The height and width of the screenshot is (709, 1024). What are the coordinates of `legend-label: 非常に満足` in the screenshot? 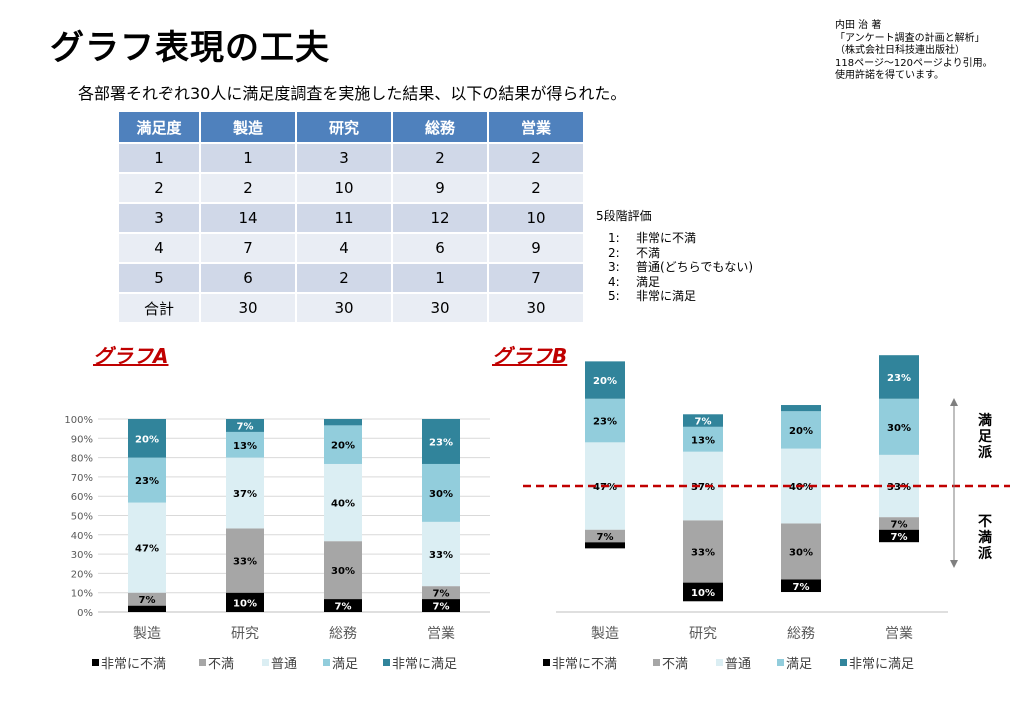 It's located at (424, 664).